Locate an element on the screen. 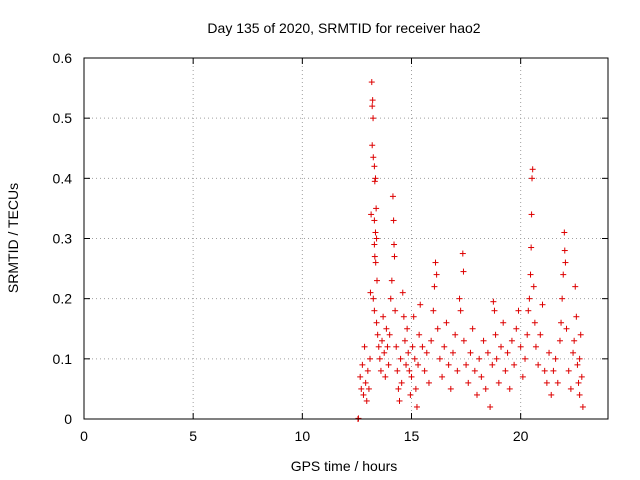 The width and height of the screenshot is (640, 480). y-tick-label: 0 is located at coordinates (68, 419).